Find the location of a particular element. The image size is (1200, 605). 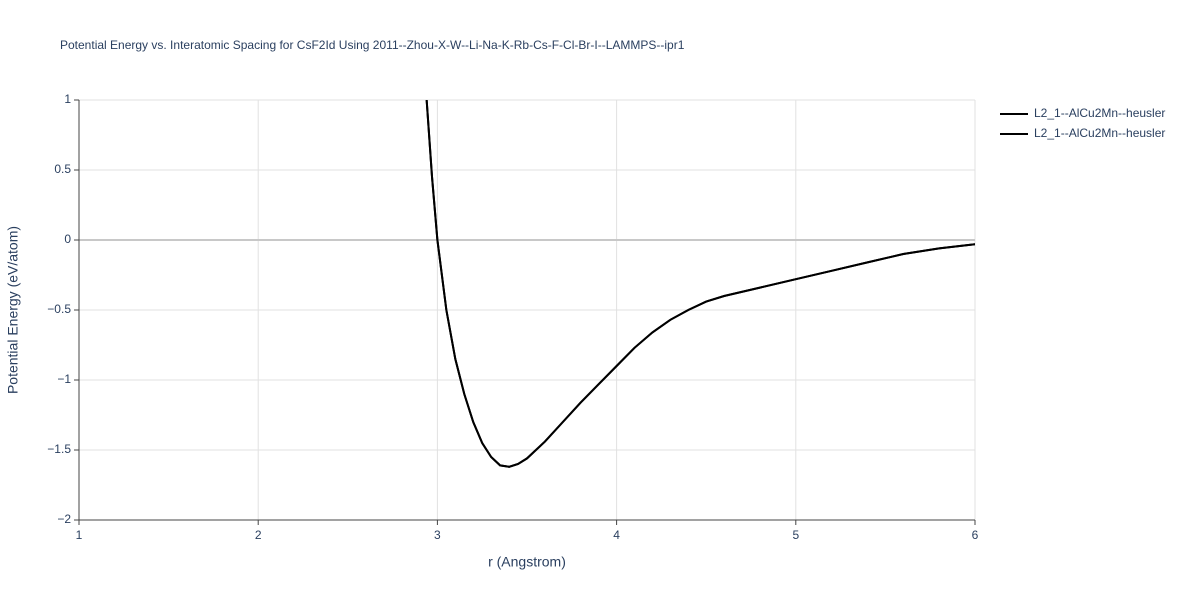

y-tick-label: −2 is located at coordinates (64, 519).